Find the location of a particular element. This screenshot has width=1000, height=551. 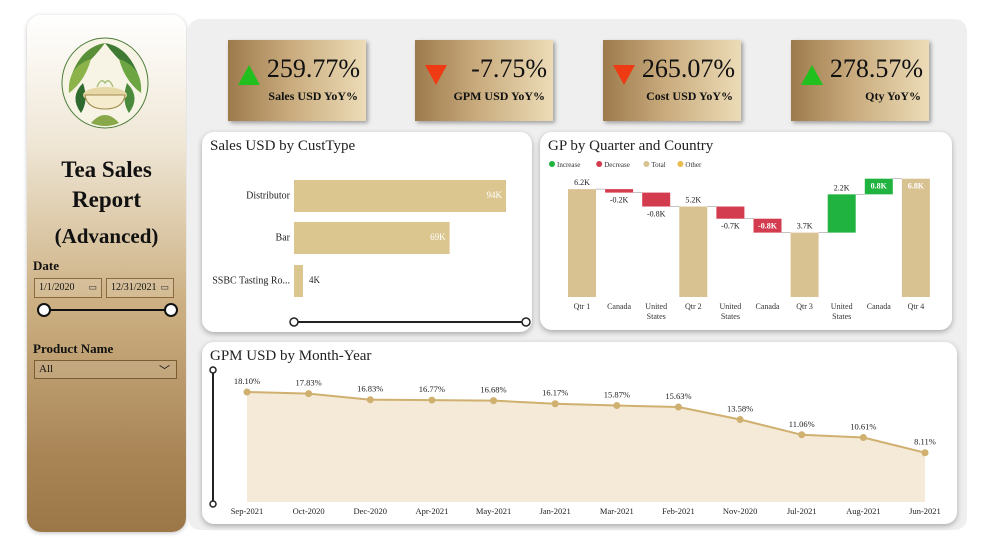

product-name-dropdown: All ﹀ is located at coordinates (105, 369).